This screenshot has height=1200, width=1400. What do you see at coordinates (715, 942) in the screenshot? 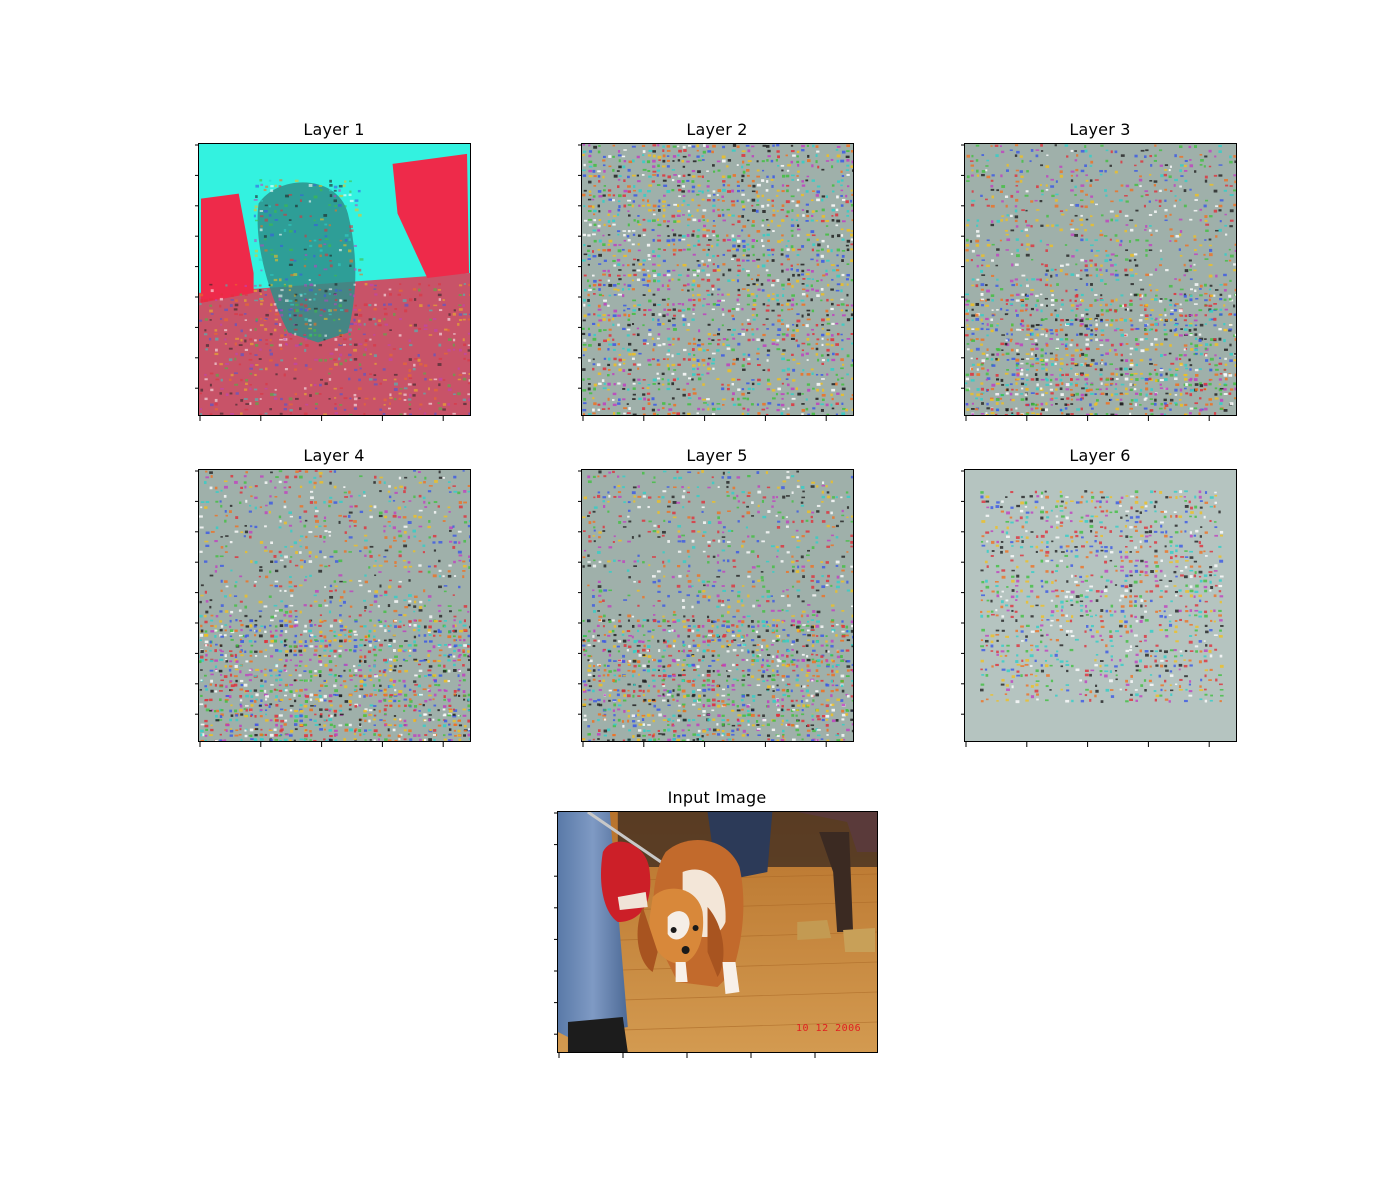
I see `dog-ear-right` at bounding box center [715, 942].